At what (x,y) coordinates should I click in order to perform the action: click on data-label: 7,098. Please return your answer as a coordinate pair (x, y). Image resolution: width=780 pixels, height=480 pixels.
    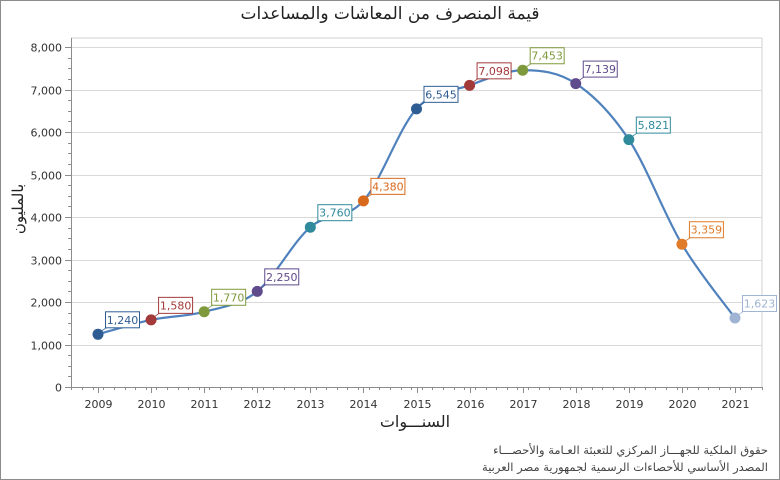
    Looking at the image, I should click on (494, 71).